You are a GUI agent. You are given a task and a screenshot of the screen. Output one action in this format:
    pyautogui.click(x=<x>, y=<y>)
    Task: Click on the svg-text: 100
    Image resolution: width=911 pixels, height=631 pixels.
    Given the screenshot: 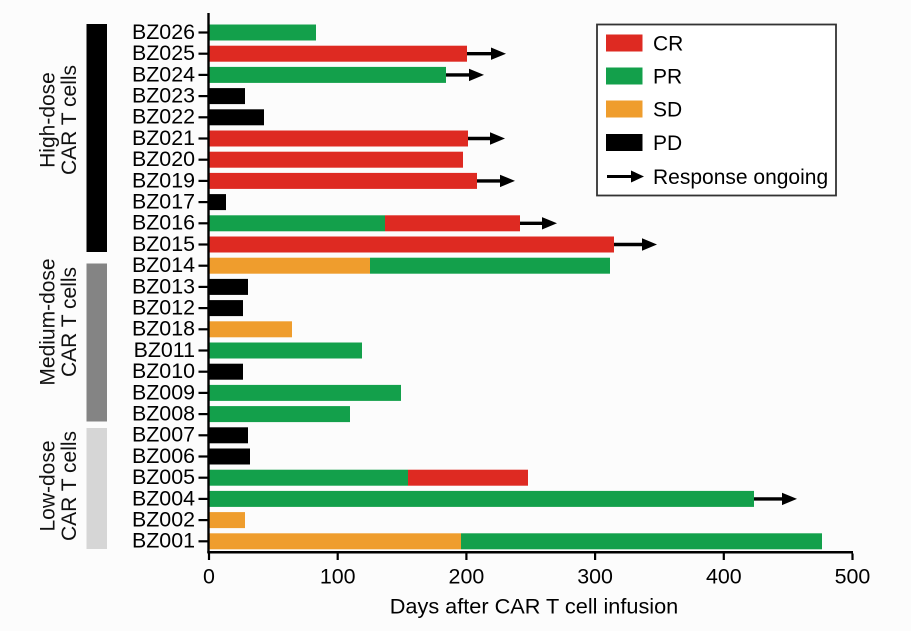 What is the action you would take?
    pyautogui.click(x=338, y=577)
    